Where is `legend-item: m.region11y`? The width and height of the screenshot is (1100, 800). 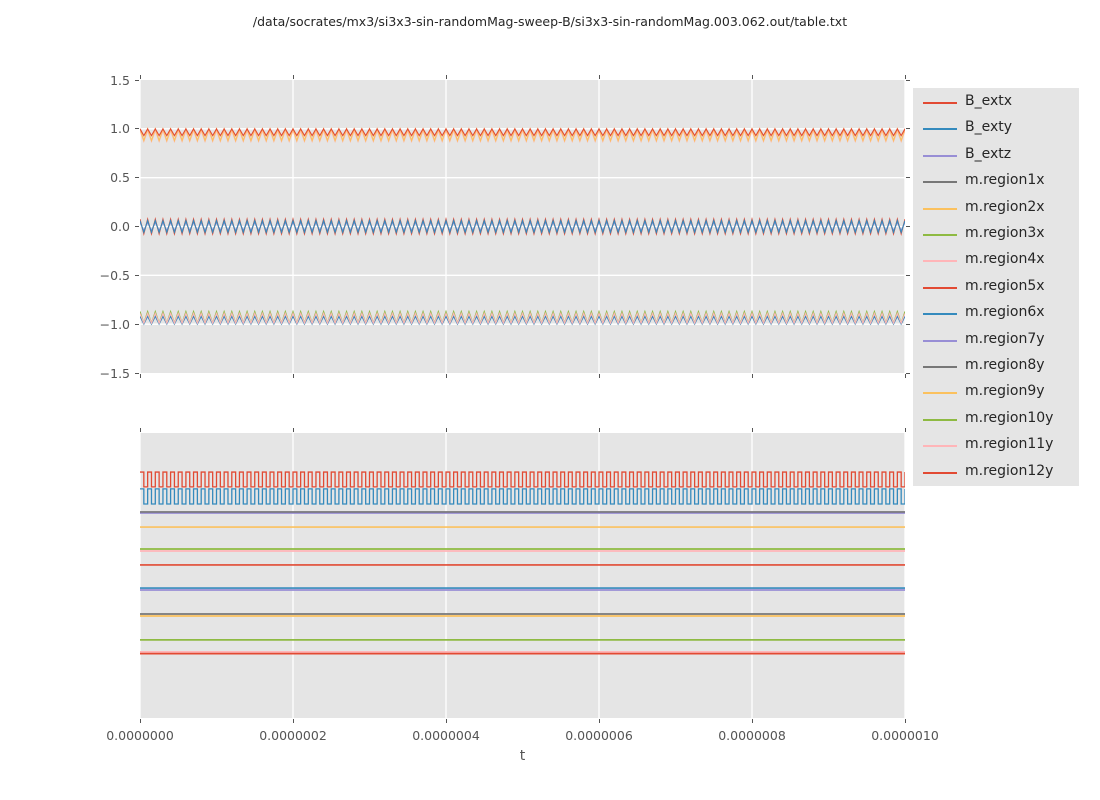 legend-item: m.region11y is located at coordinates (996, 446).